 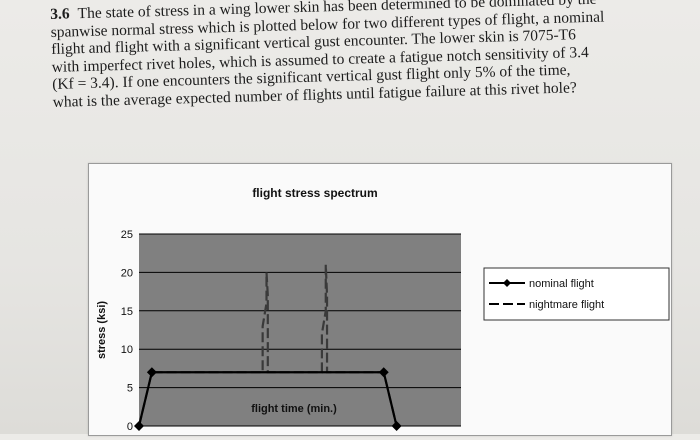 What do you see at coordinates (102, 330) in the screenshot?
I see `y-axis-title: stress (ksi)` at bounding box center [102, 330].